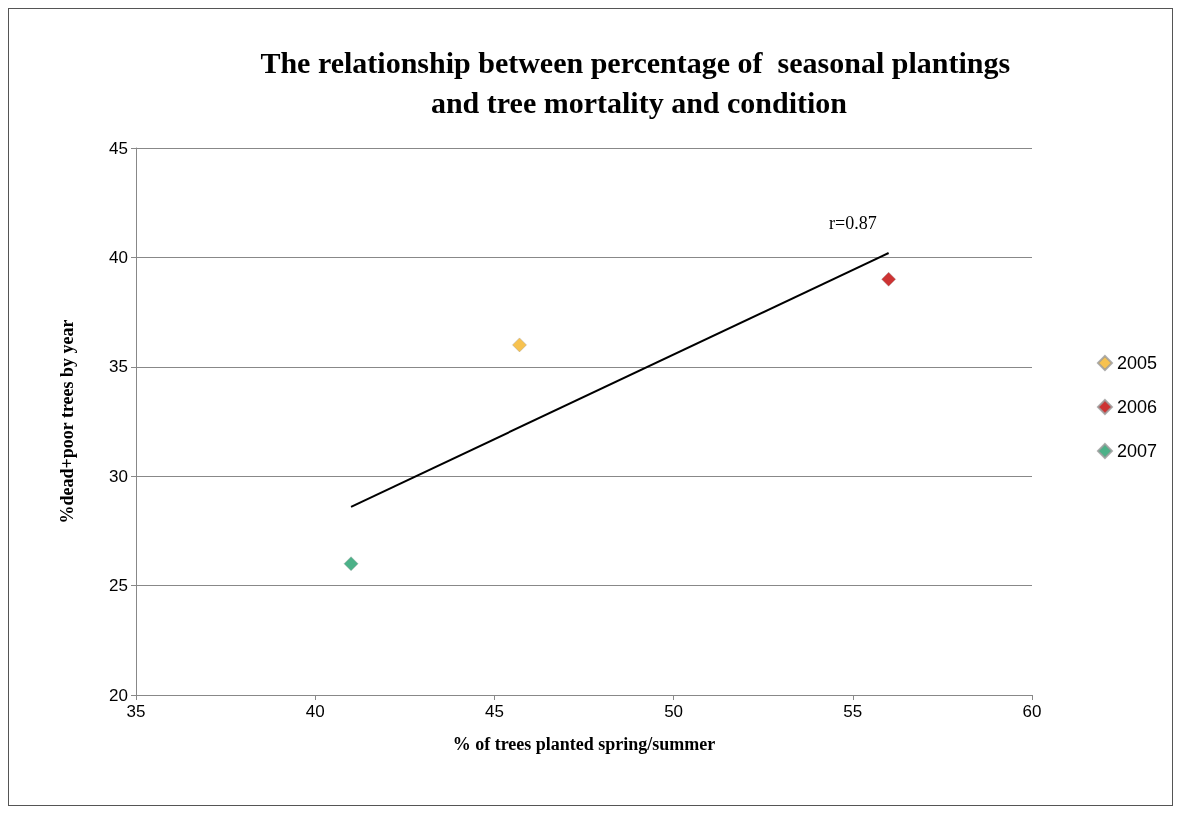  I want to click on x-tick-label: 55, so click(853, 711).